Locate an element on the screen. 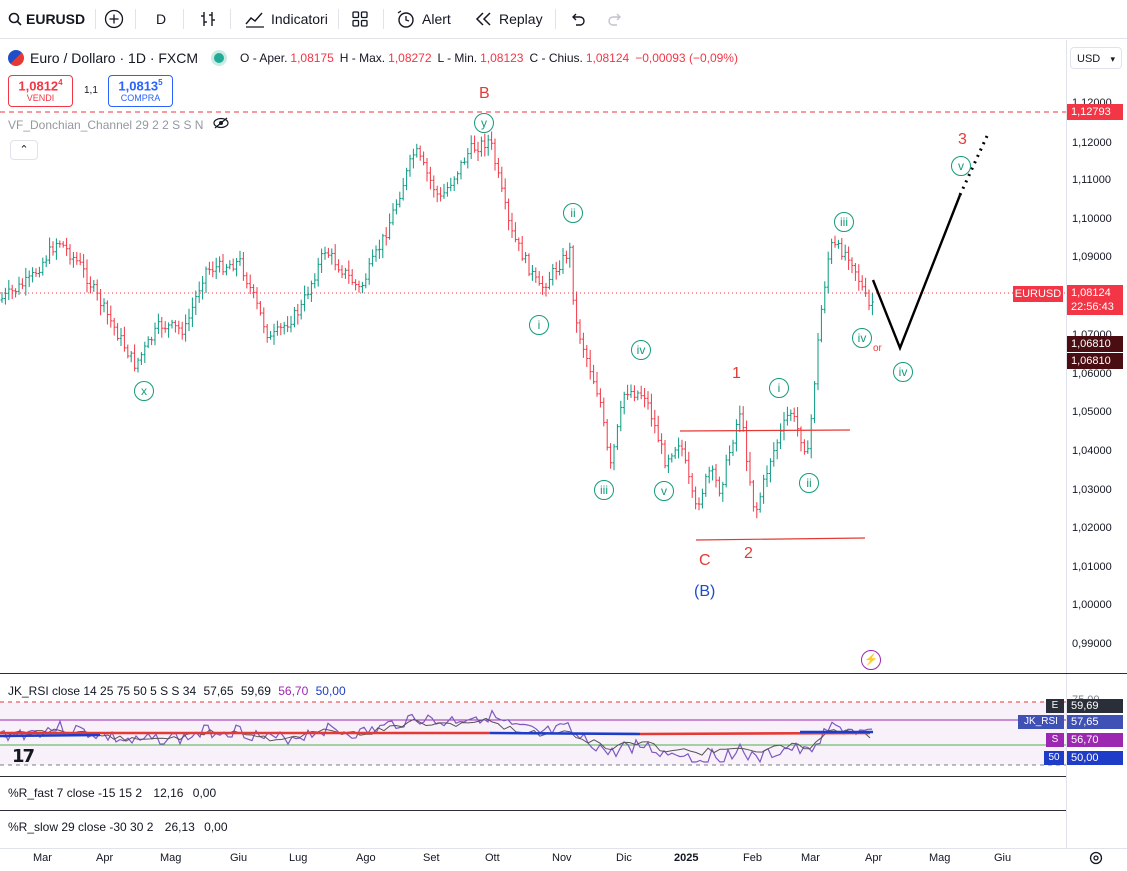 The image size is (1127, 871). plus-circle-icon is located at coordinates (114, 19).